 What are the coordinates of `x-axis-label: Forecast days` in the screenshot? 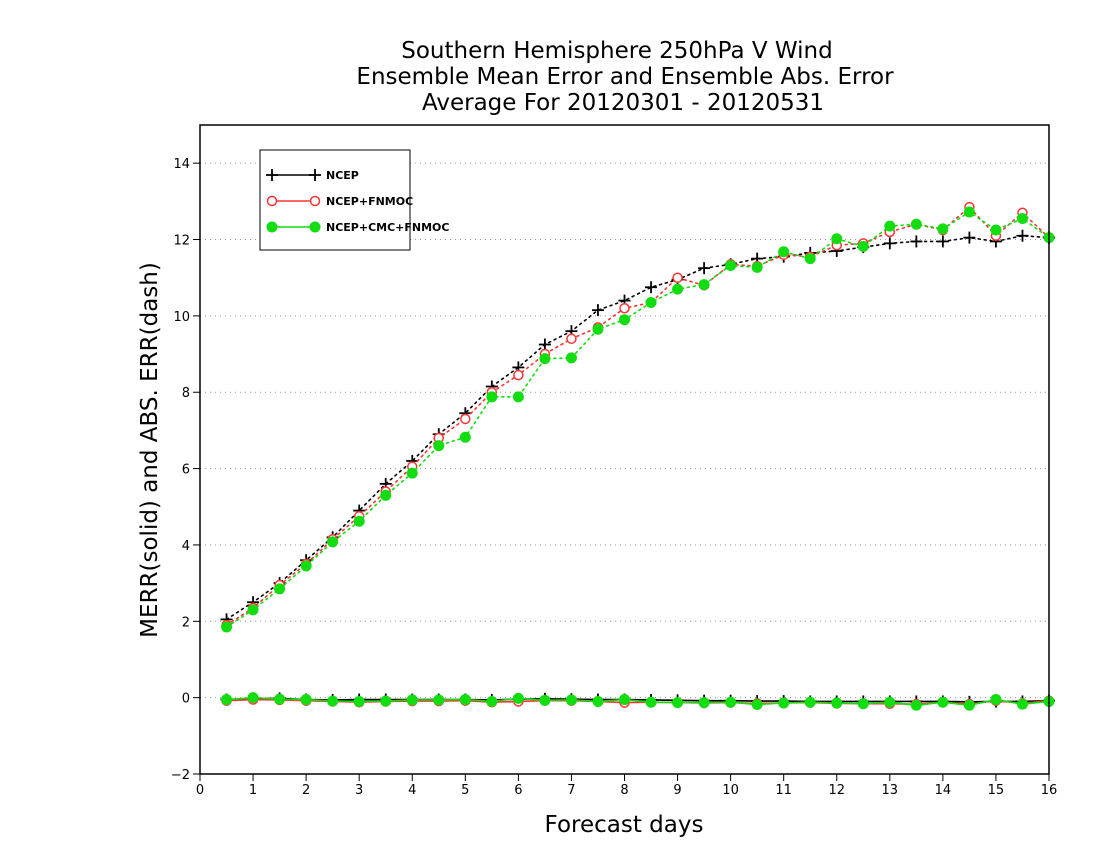 It's located at (624, 825).